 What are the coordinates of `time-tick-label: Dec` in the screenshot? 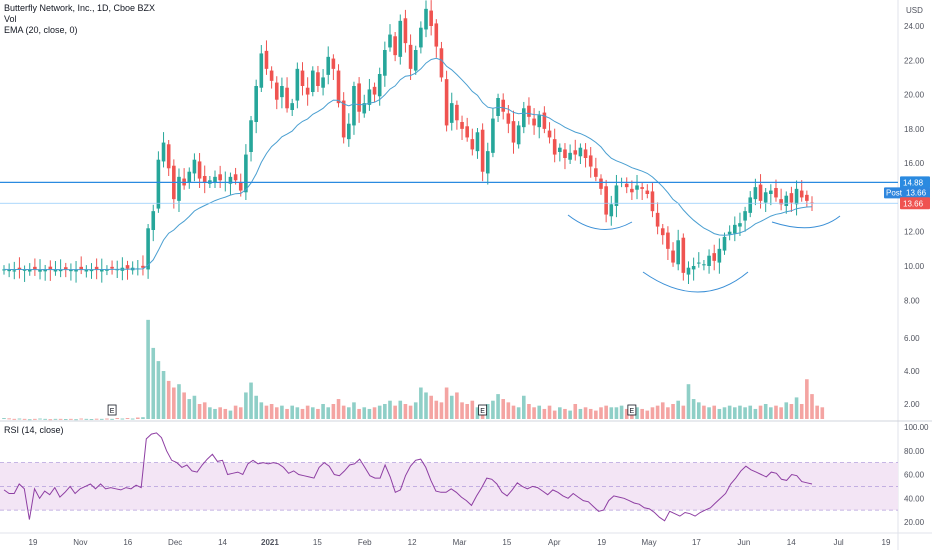 It's located at (175, 542).